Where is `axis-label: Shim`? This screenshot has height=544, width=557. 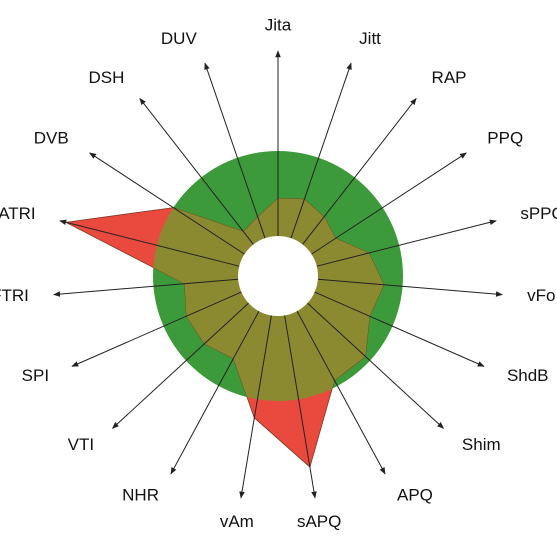 axis-label: Shim is located at coordinates (481, 444).